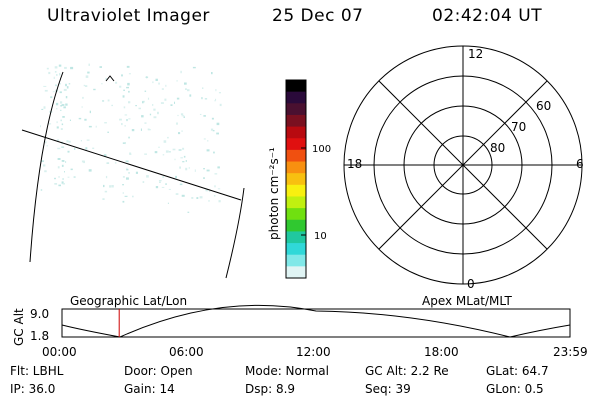 Image resolution: width=600 pixels, height=400 pixels. Describe the element at coordinates (471, 284) in the screenshot. I see `mlt-label-0: 0` at that location.